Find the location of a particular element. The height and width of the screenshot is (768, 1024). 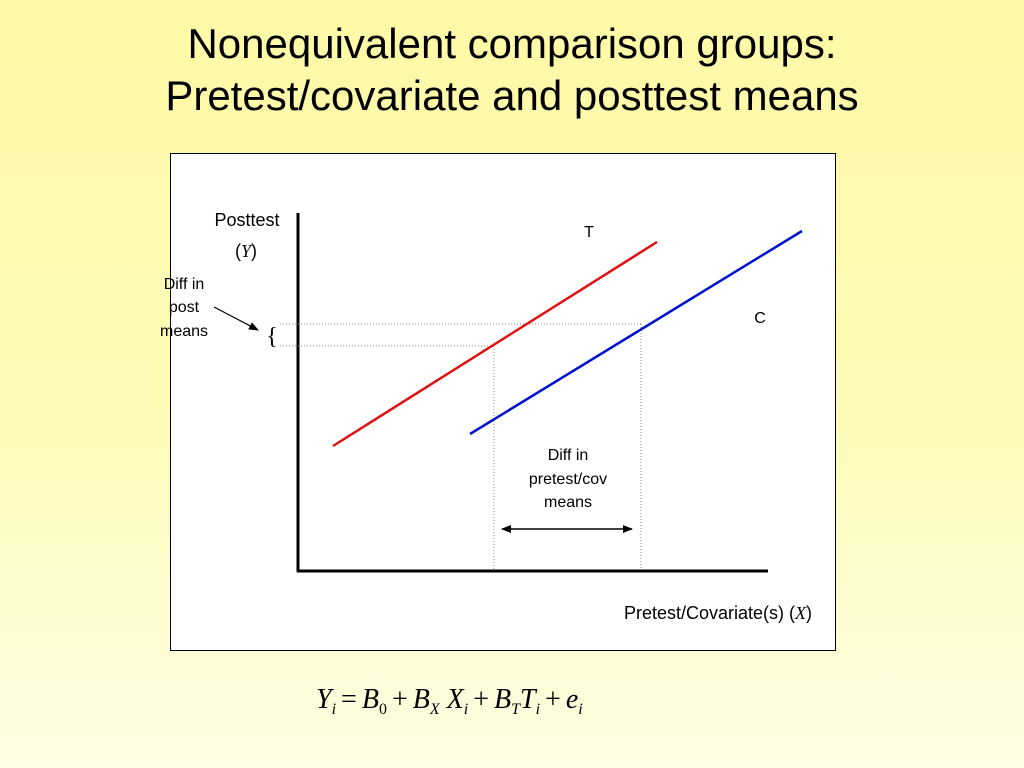

control-line is located at coordinates (636, 332).